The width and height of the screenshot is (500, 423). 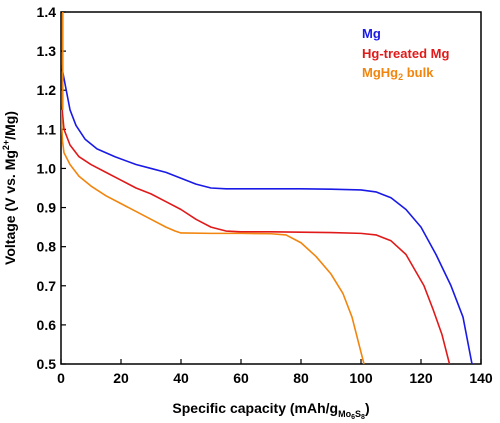 I want to click on legend-entry-mghg2-bulk: MgHg2 bulk, so click(x=398, y=73).